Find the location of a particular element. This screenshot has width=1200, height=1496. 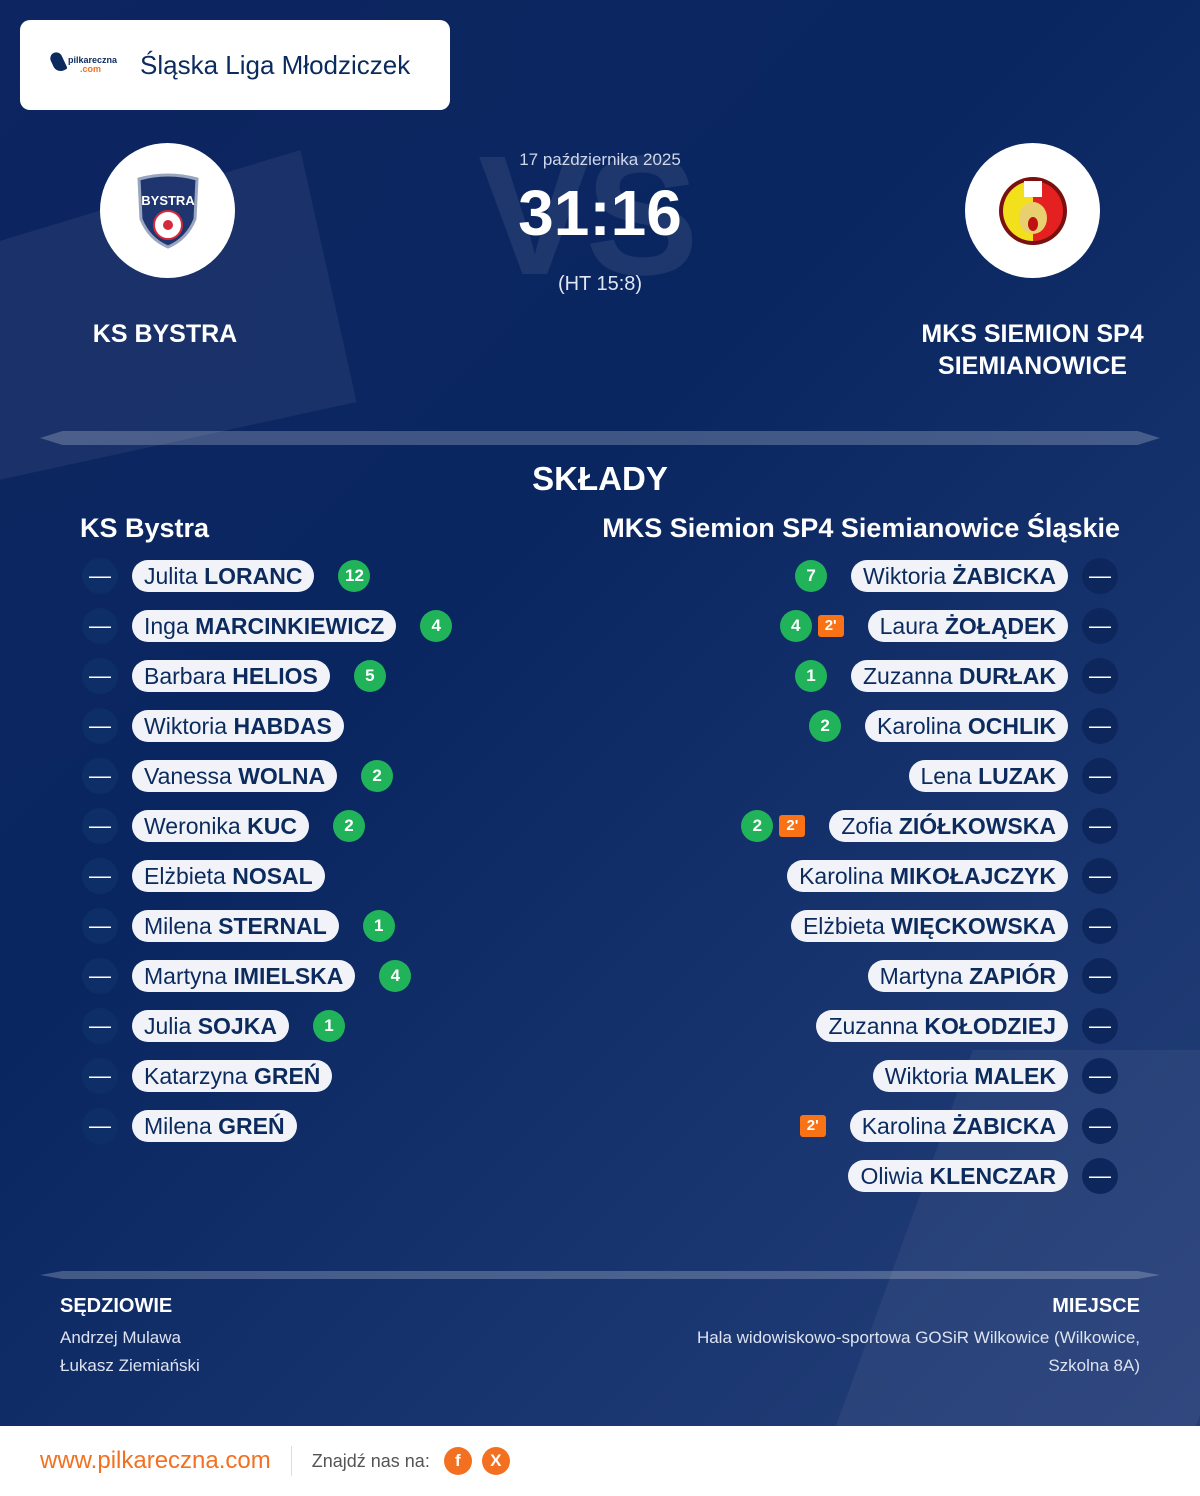

player-name: Zofia ZIÓŁKOWSKA is located at coordinates (948, 826).